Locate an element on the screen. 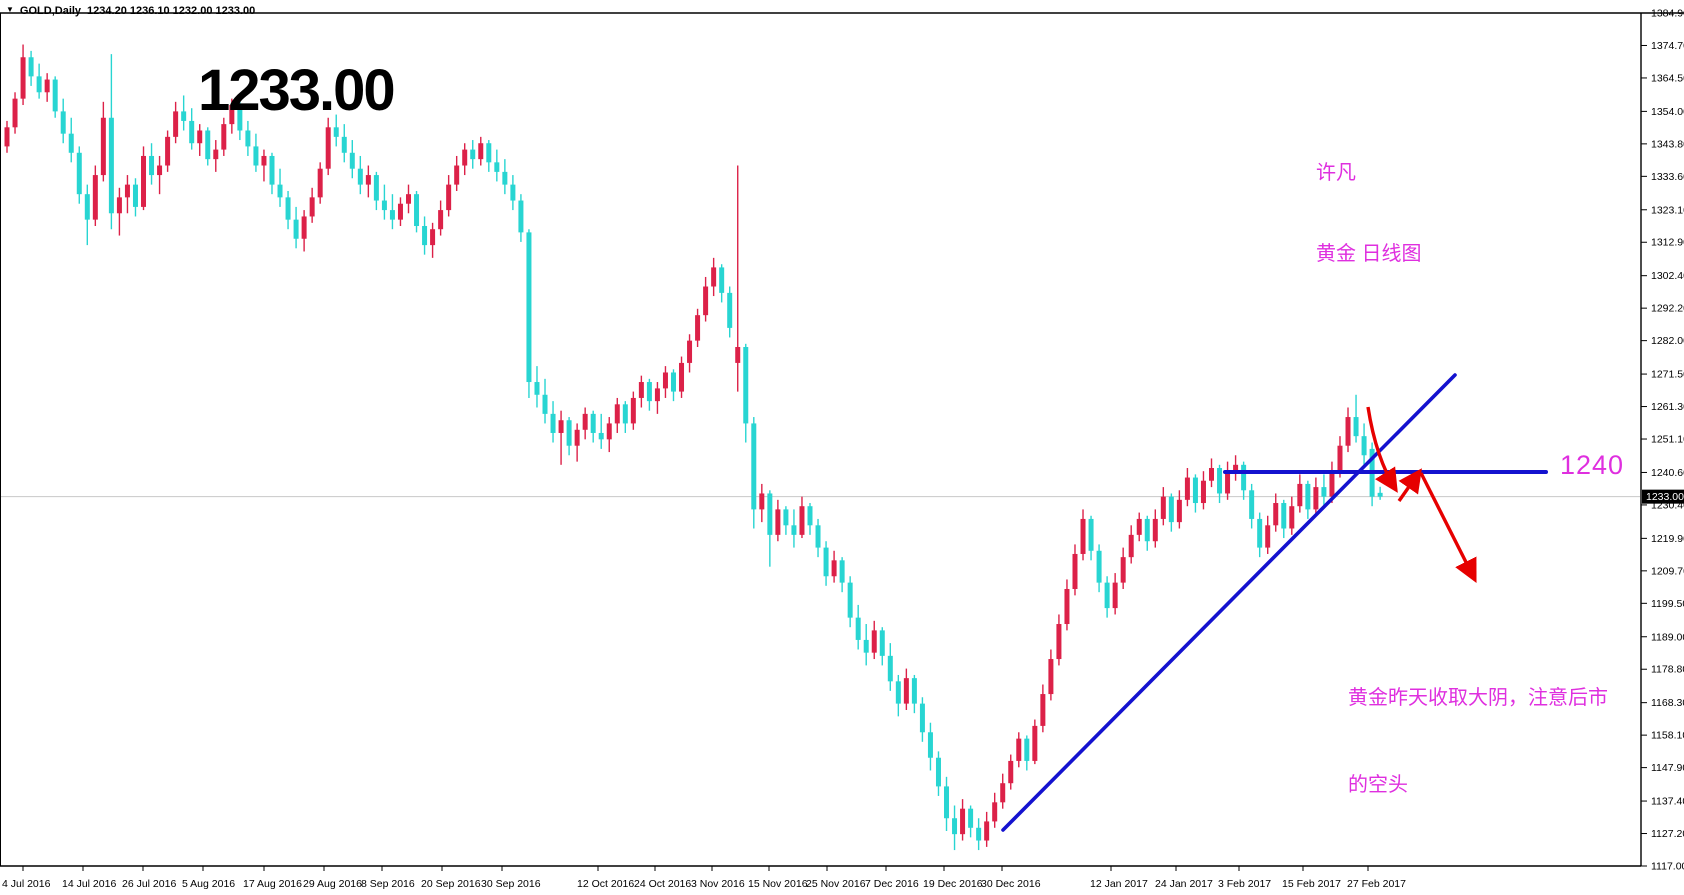  current-price-tag is located at coordinates (1663, 496).